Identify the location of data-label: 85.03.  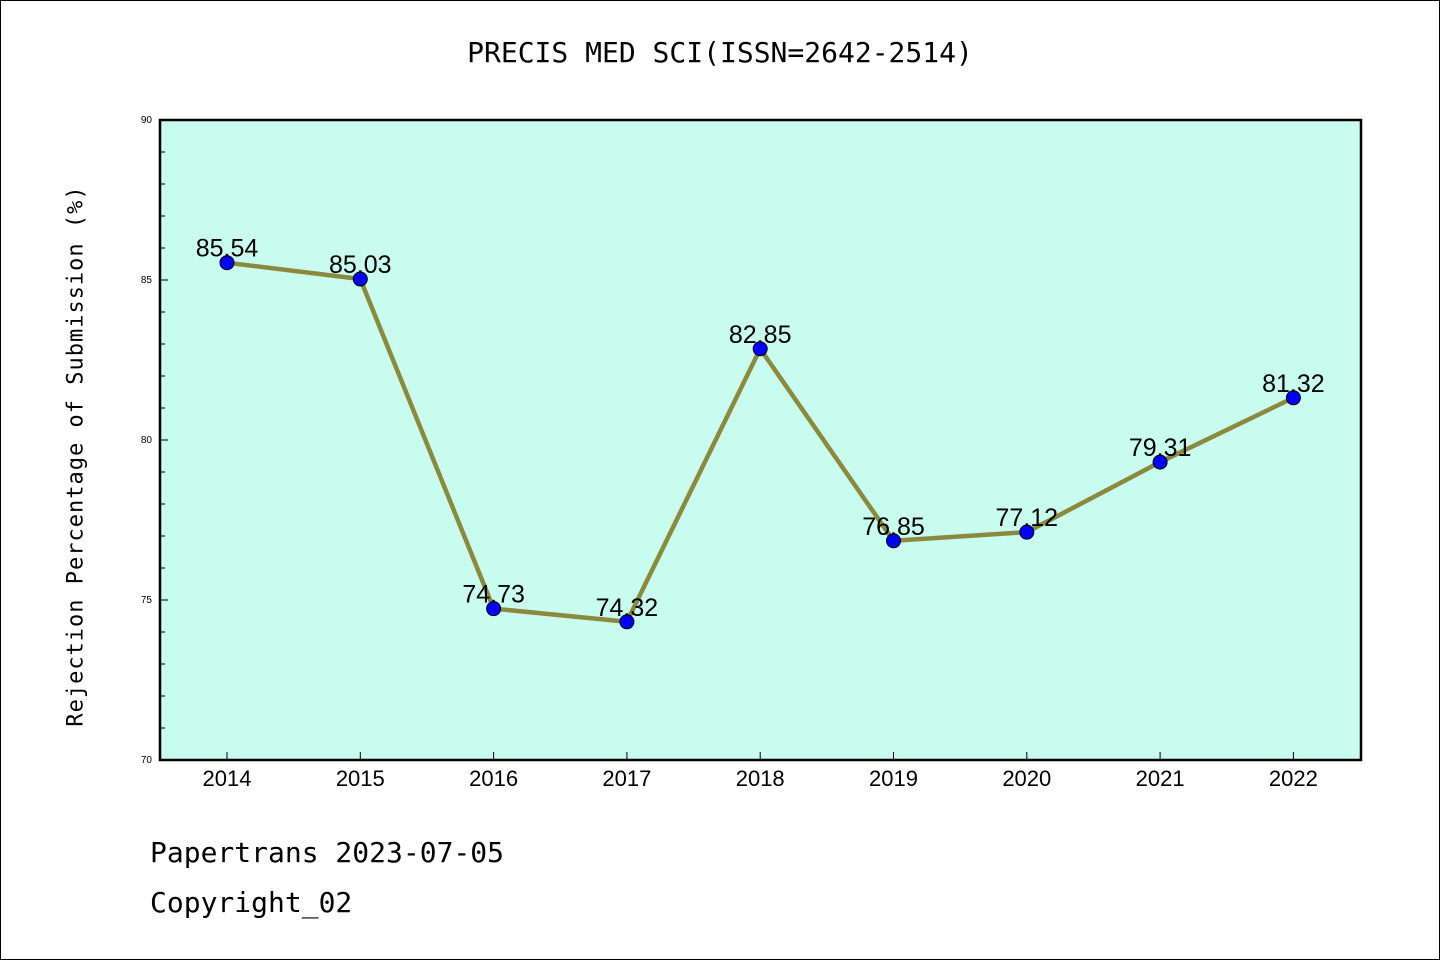
(360, 265).